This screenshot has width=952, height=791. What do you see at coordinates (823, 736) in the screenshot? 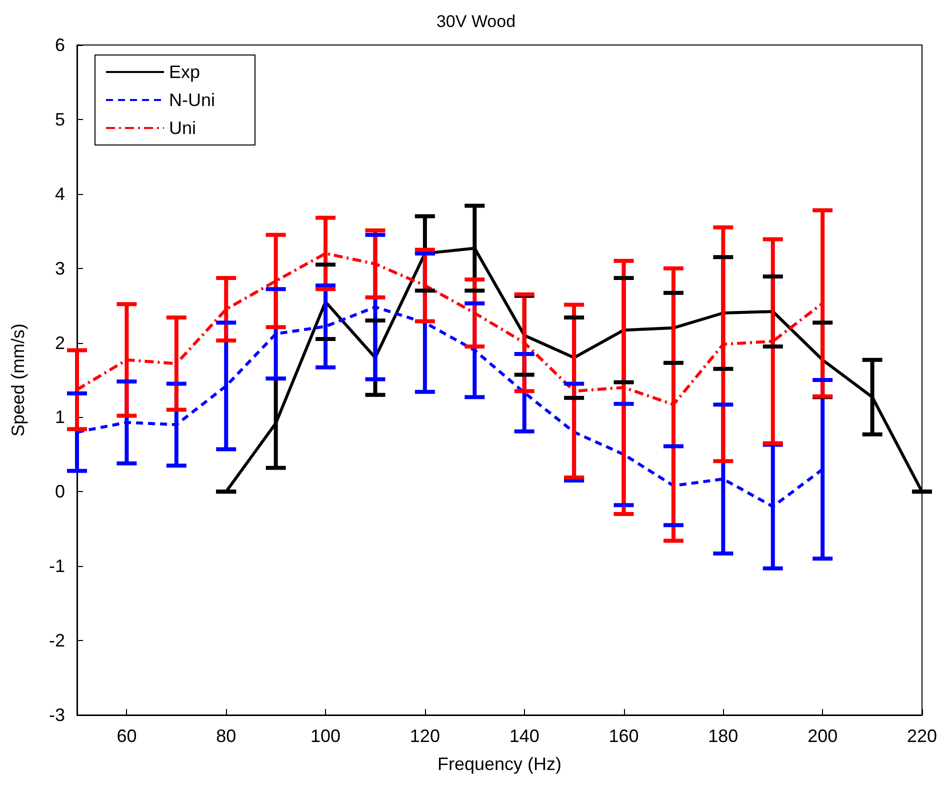
I see `x-tick-label: 200` at bounding box center [823, 736].